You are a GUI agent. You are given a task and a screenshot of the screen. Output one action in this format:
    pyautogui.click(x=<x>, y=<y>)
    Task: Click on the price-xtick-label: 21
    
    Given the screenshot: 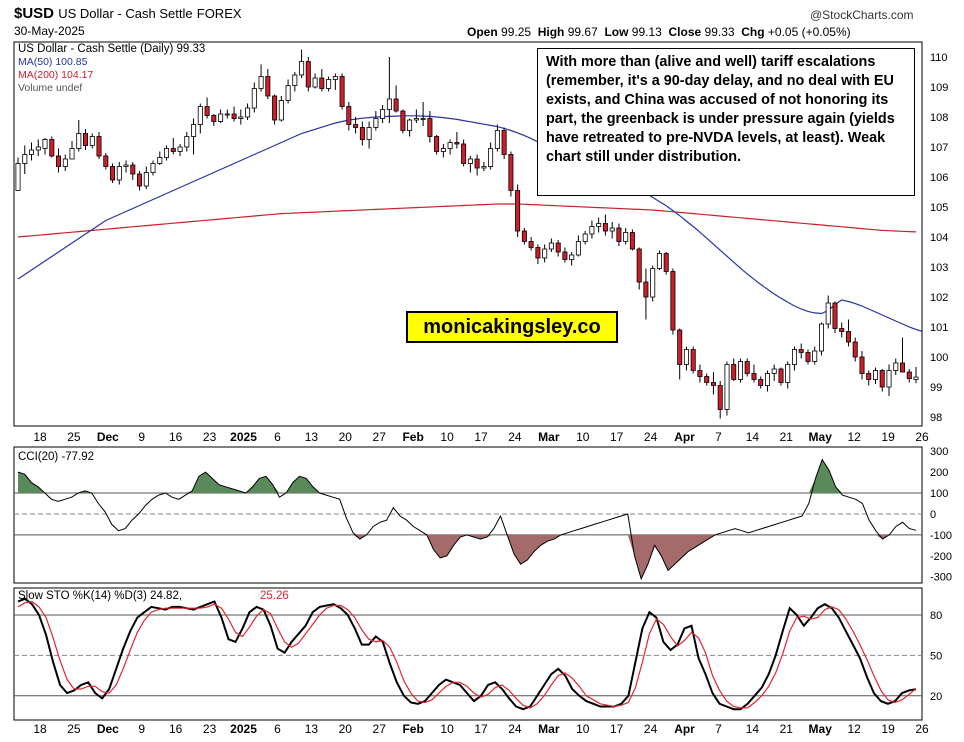 What is the action you would take?
    pyautogui.click(x=787, y=437)
    